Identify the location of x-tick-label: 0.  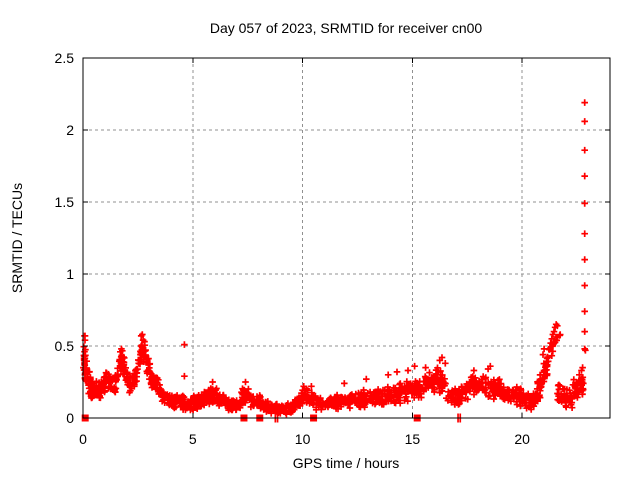
(83, 439).